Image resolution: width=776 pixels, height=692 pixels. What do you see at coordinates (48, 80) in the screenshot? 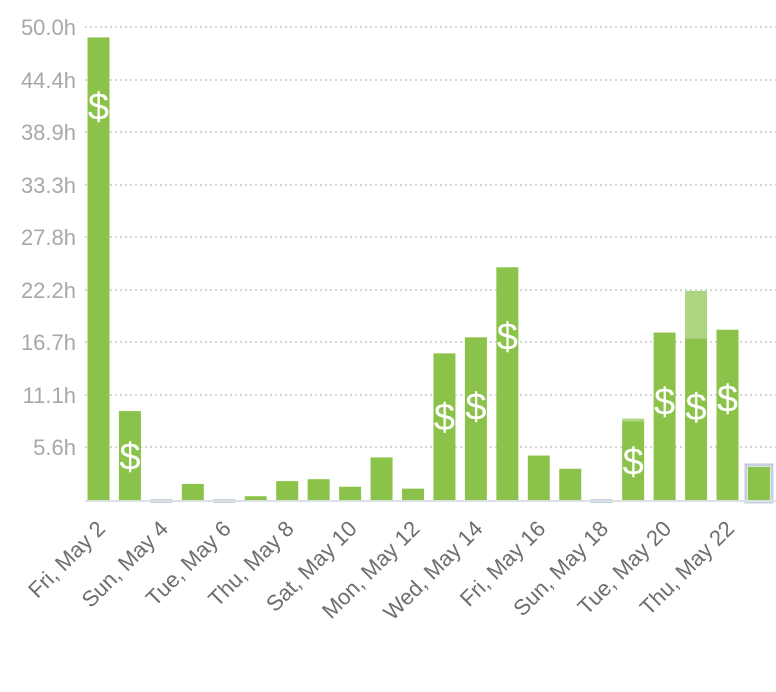
I see `y-tick-label: 44.4h` at bounding box center [48, 80].